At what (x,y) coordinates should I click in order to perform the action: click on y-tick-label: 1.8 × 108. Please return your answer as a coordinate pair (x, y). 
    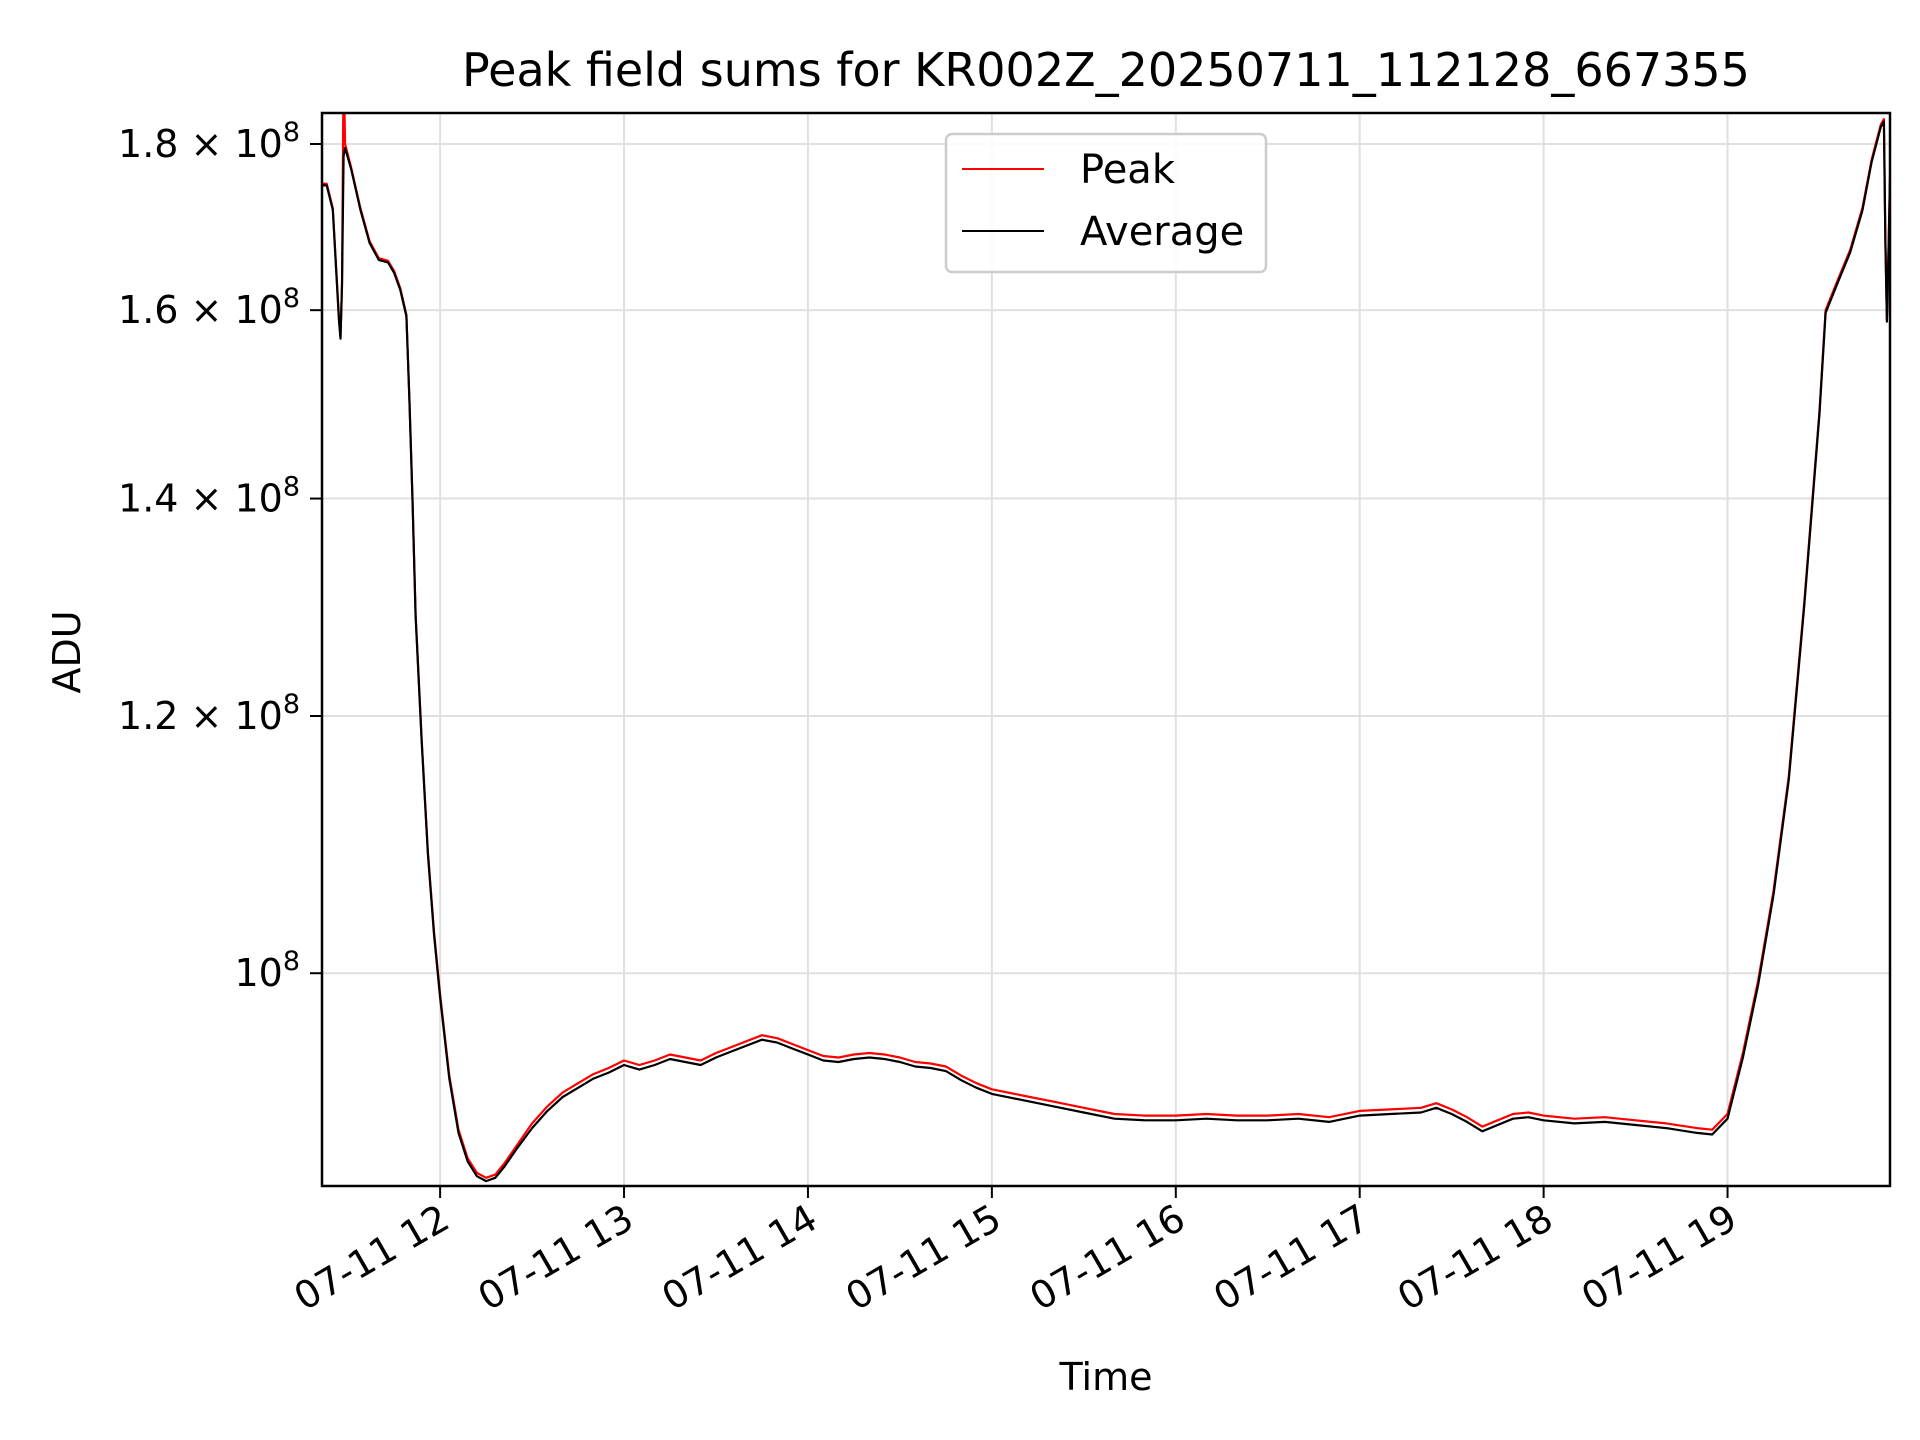
    Looking at the image, I should click on (209, 141).